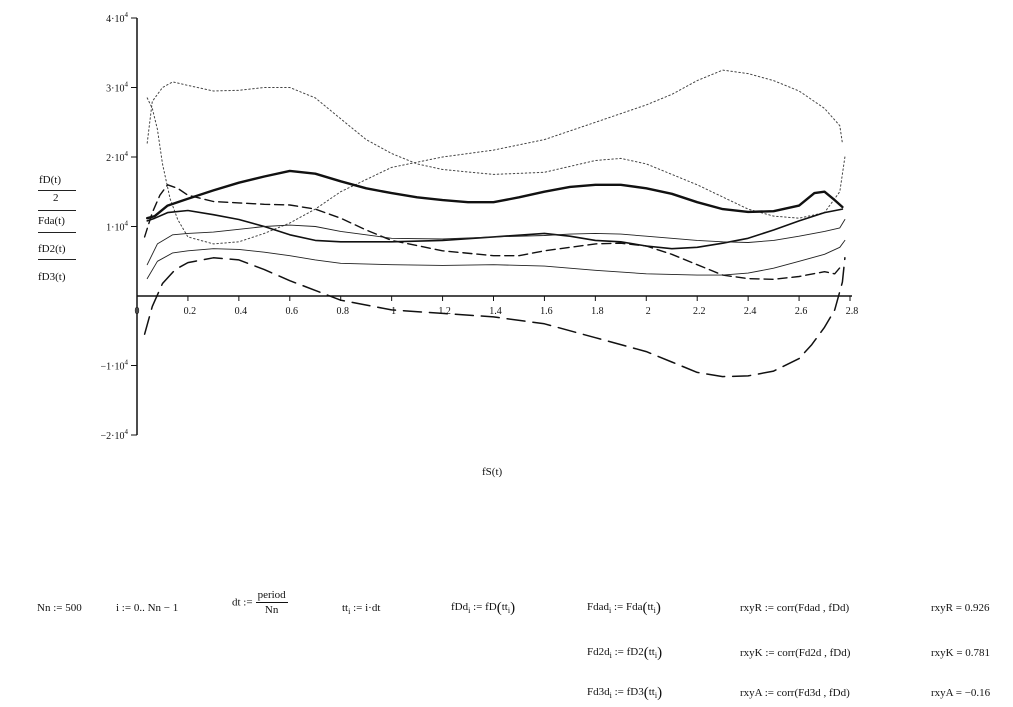  What do you see at coordinates (190, 311) in the screenshot?
I see `x-tick-label-1: 0.2` at bounding box center [190, 311].